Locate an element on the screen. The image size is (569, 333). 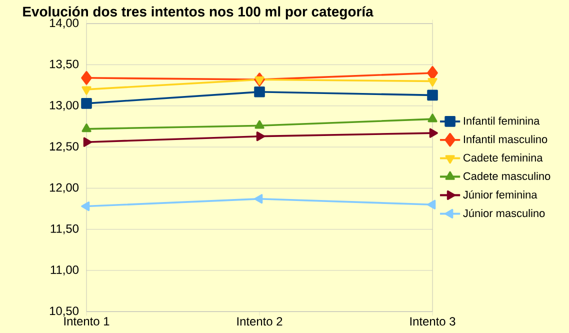
legend-label: Infantil feminina is located at coordinates (502, 120).